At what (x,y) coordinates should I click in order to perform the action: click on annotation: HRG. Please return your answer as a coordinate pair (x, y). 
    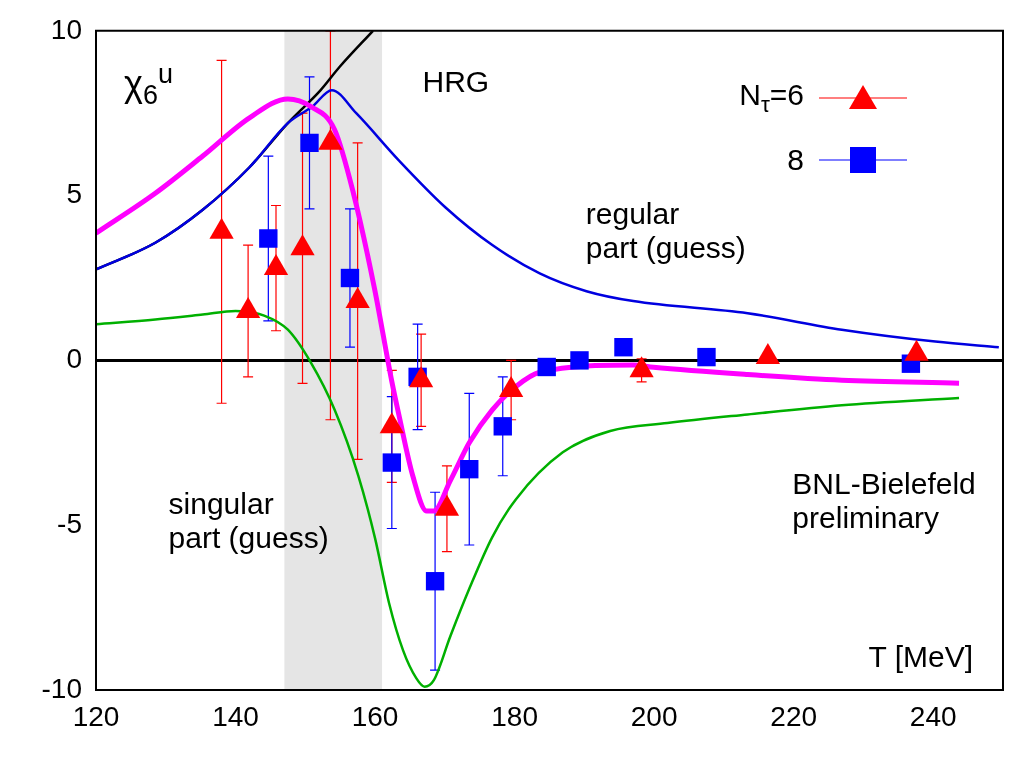
    Looking at the image, I should click on (456, 81).